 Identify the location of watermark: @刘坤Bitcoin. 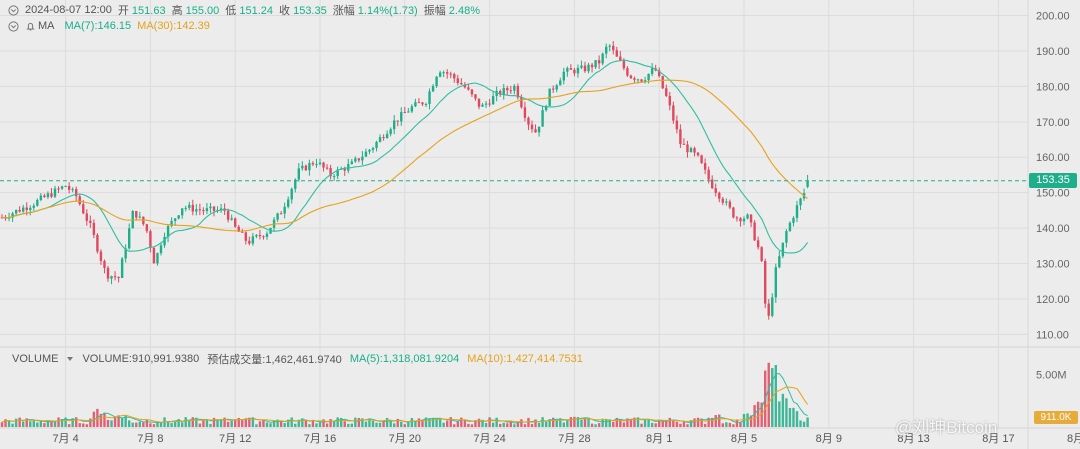
(946, 427).